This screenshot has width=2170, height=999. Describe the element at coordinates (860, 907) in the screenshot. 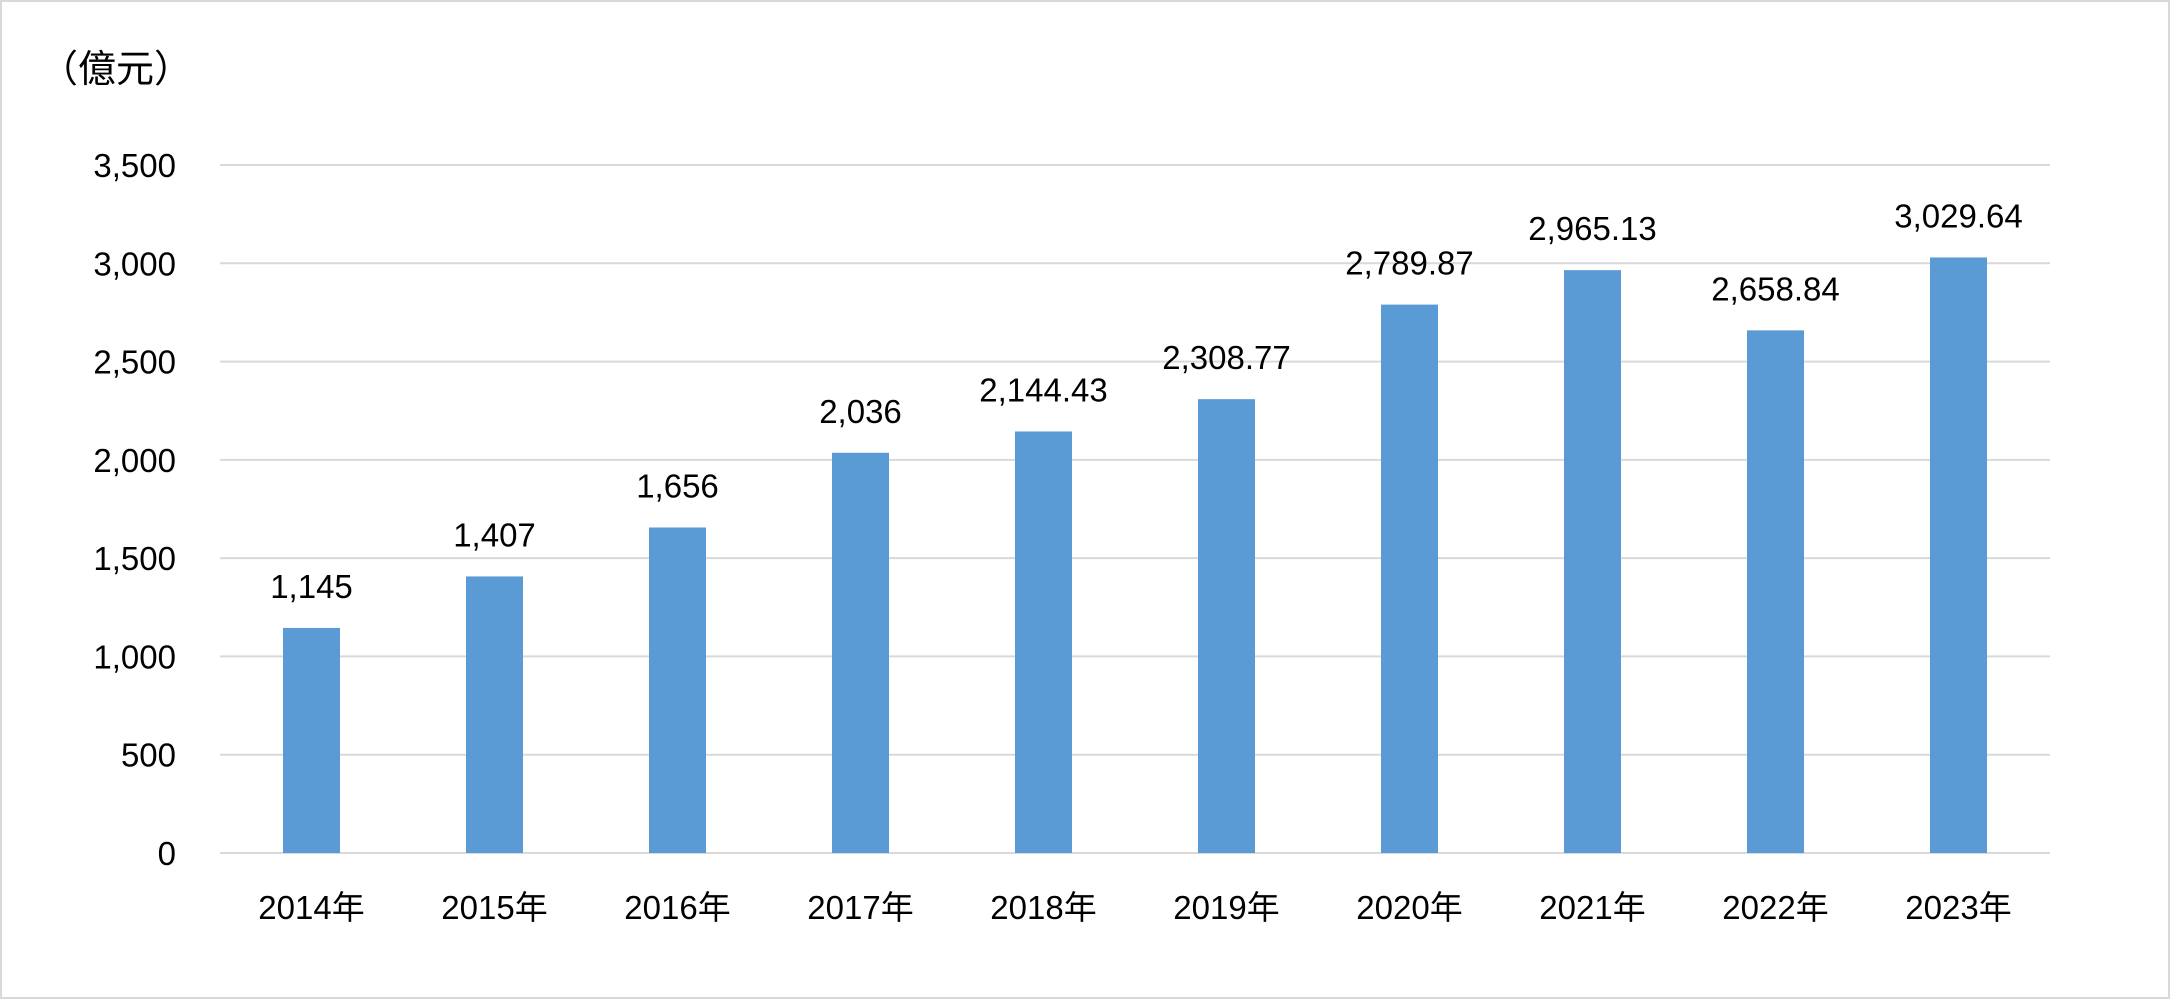

I see `x-category-label: 2017年` at that location.